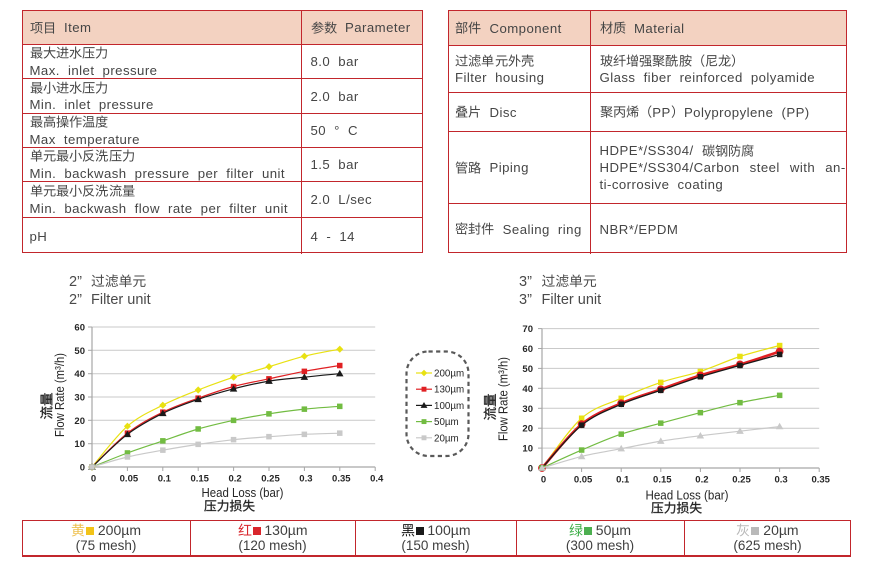  What do you see at coordinates (449, 374) in the screenshot?
I see `svg-text: 200µm` at bounding box center [449, 374].